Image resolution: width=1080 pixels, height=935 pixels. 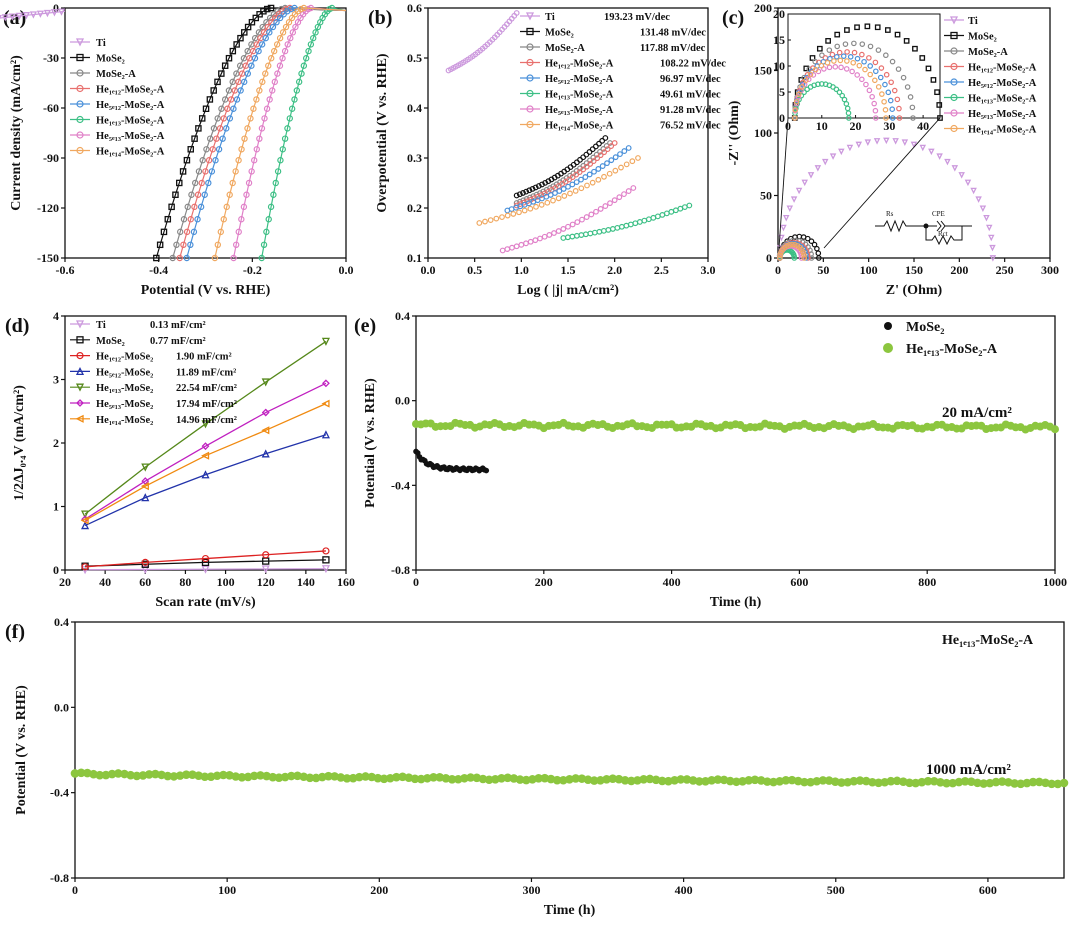 What do you see at coordinates (56, 507) in the screenshot?
I see `y-tick-label: 1` at bounding box center [56, 507].